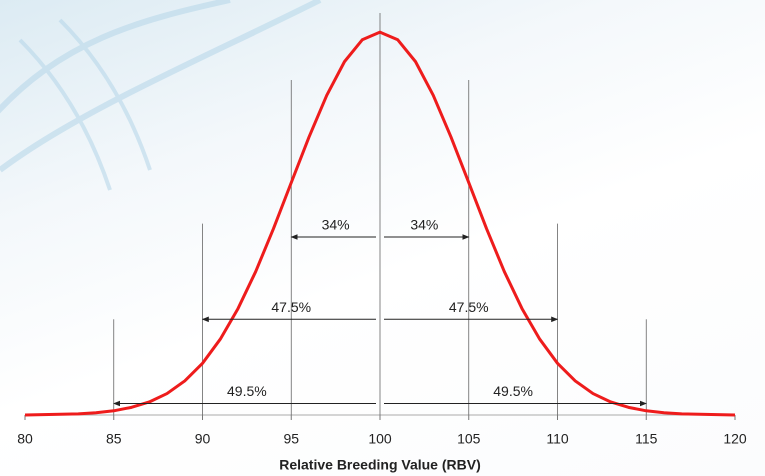  Describe the element at coordinates (114, 439) in the screenshot. I see `x-tick-label: 85` at that location.